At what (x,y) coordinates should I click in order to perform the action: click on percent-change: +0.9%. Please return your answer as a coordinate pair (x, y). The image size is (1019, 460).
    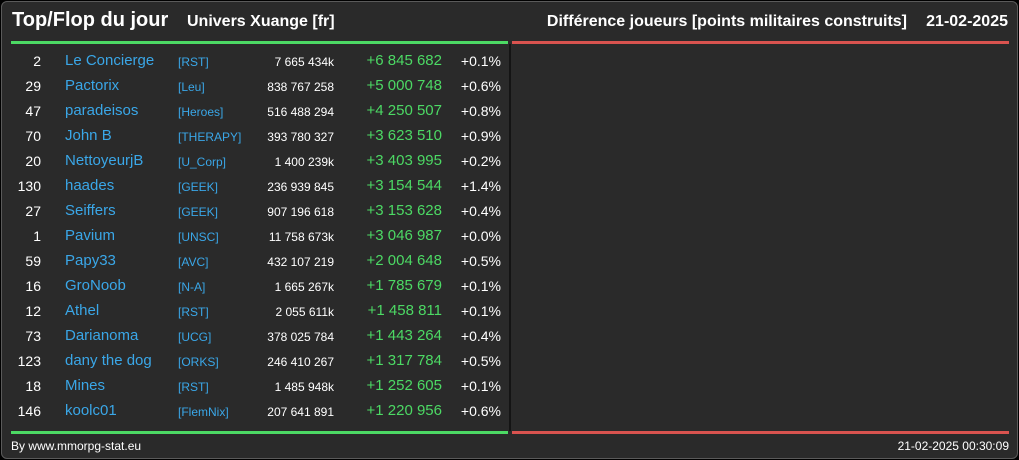
    Looking at the image, I should click on (480, 136).